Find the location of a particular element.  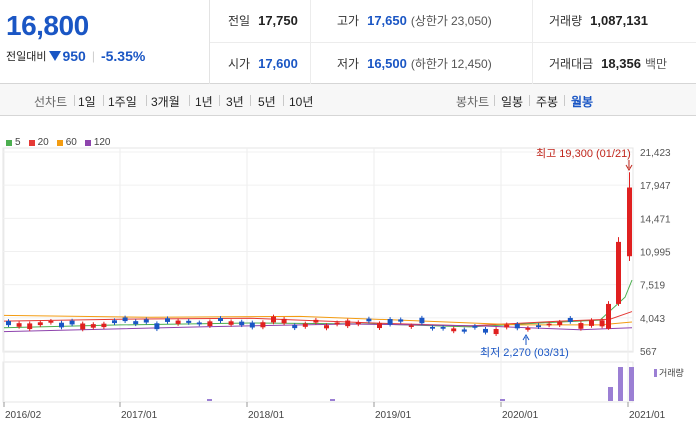

change-value: 950 is located at coordinates (74, 56).